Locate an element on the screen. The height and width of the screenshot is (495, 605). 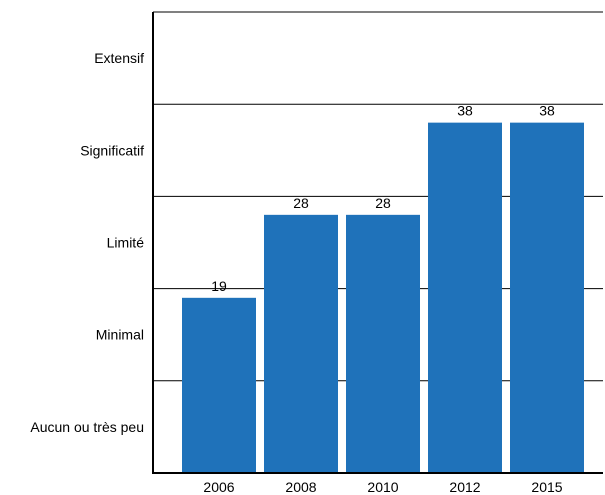
x-tick-label: 2012 is located at coordinates (464, 487).